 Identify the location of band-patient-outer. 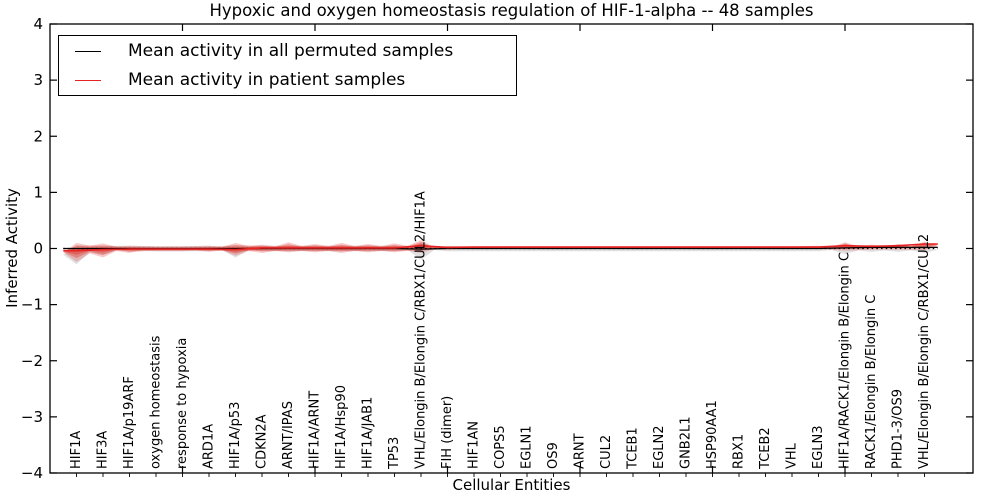
(500, 251).